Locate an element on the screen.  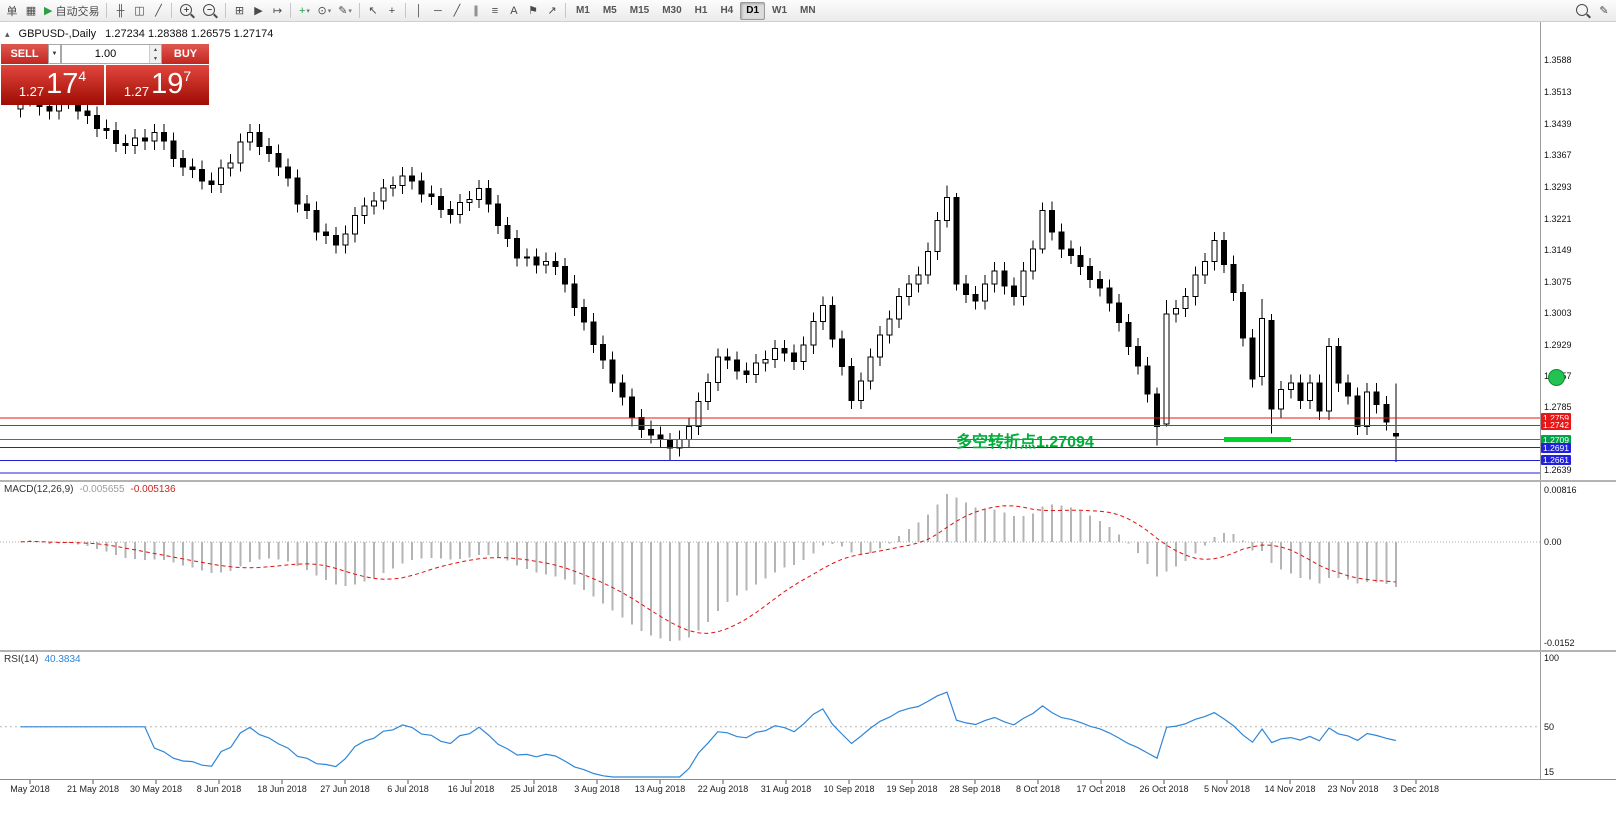
tf-h4: H4 is located at coordinates (727, 10).